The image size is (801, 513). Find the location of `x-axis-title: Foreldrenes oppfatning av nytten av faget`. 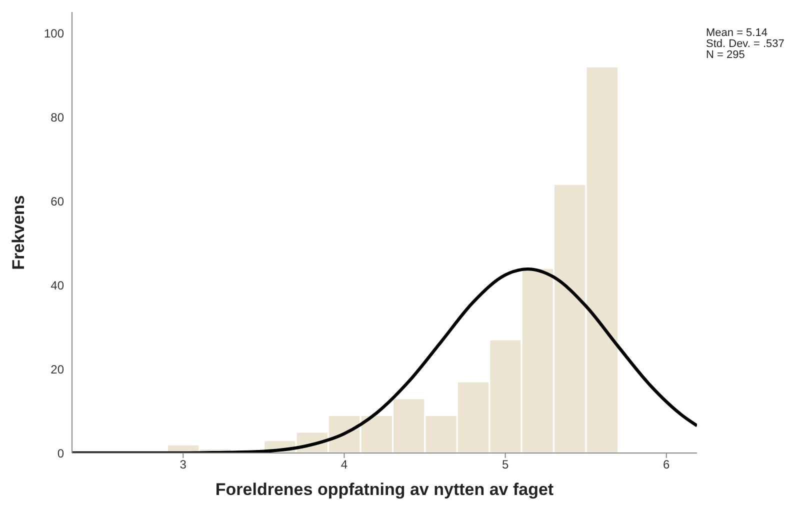

x-axis-title: Foreldrenes oppfatning av nytten av faget is located at coordinates (384, 489).